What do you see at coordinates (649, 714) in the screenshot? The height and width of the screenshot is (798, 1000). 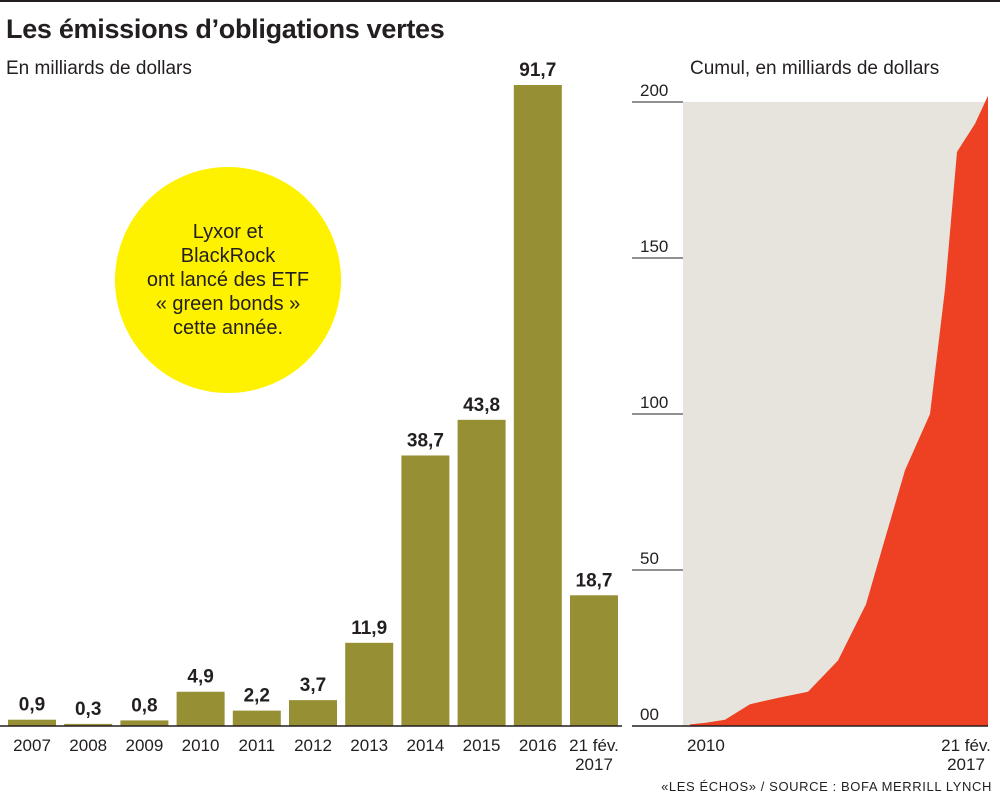 I see `y-tick-label: 00` at bounding box center [649, 714].